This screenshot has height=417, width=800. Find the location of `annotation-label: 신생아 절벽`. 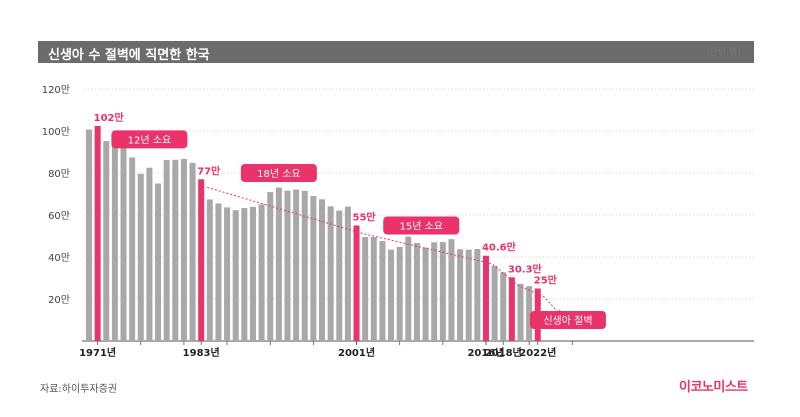

annotation-label: 신생아 절벽 is located at coordinates (567, 320).